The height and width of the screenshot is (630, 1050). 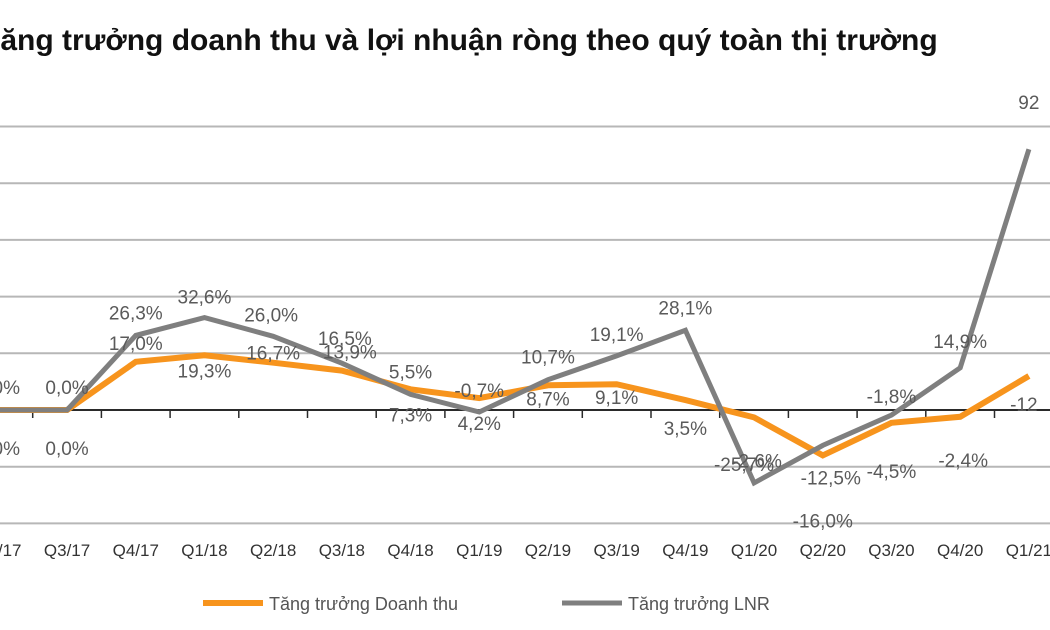 What do you see at coordinates (271, 315) in the screenshot?
I see `data-label-lnr: 26,0%` at bounding box center [271, 315].